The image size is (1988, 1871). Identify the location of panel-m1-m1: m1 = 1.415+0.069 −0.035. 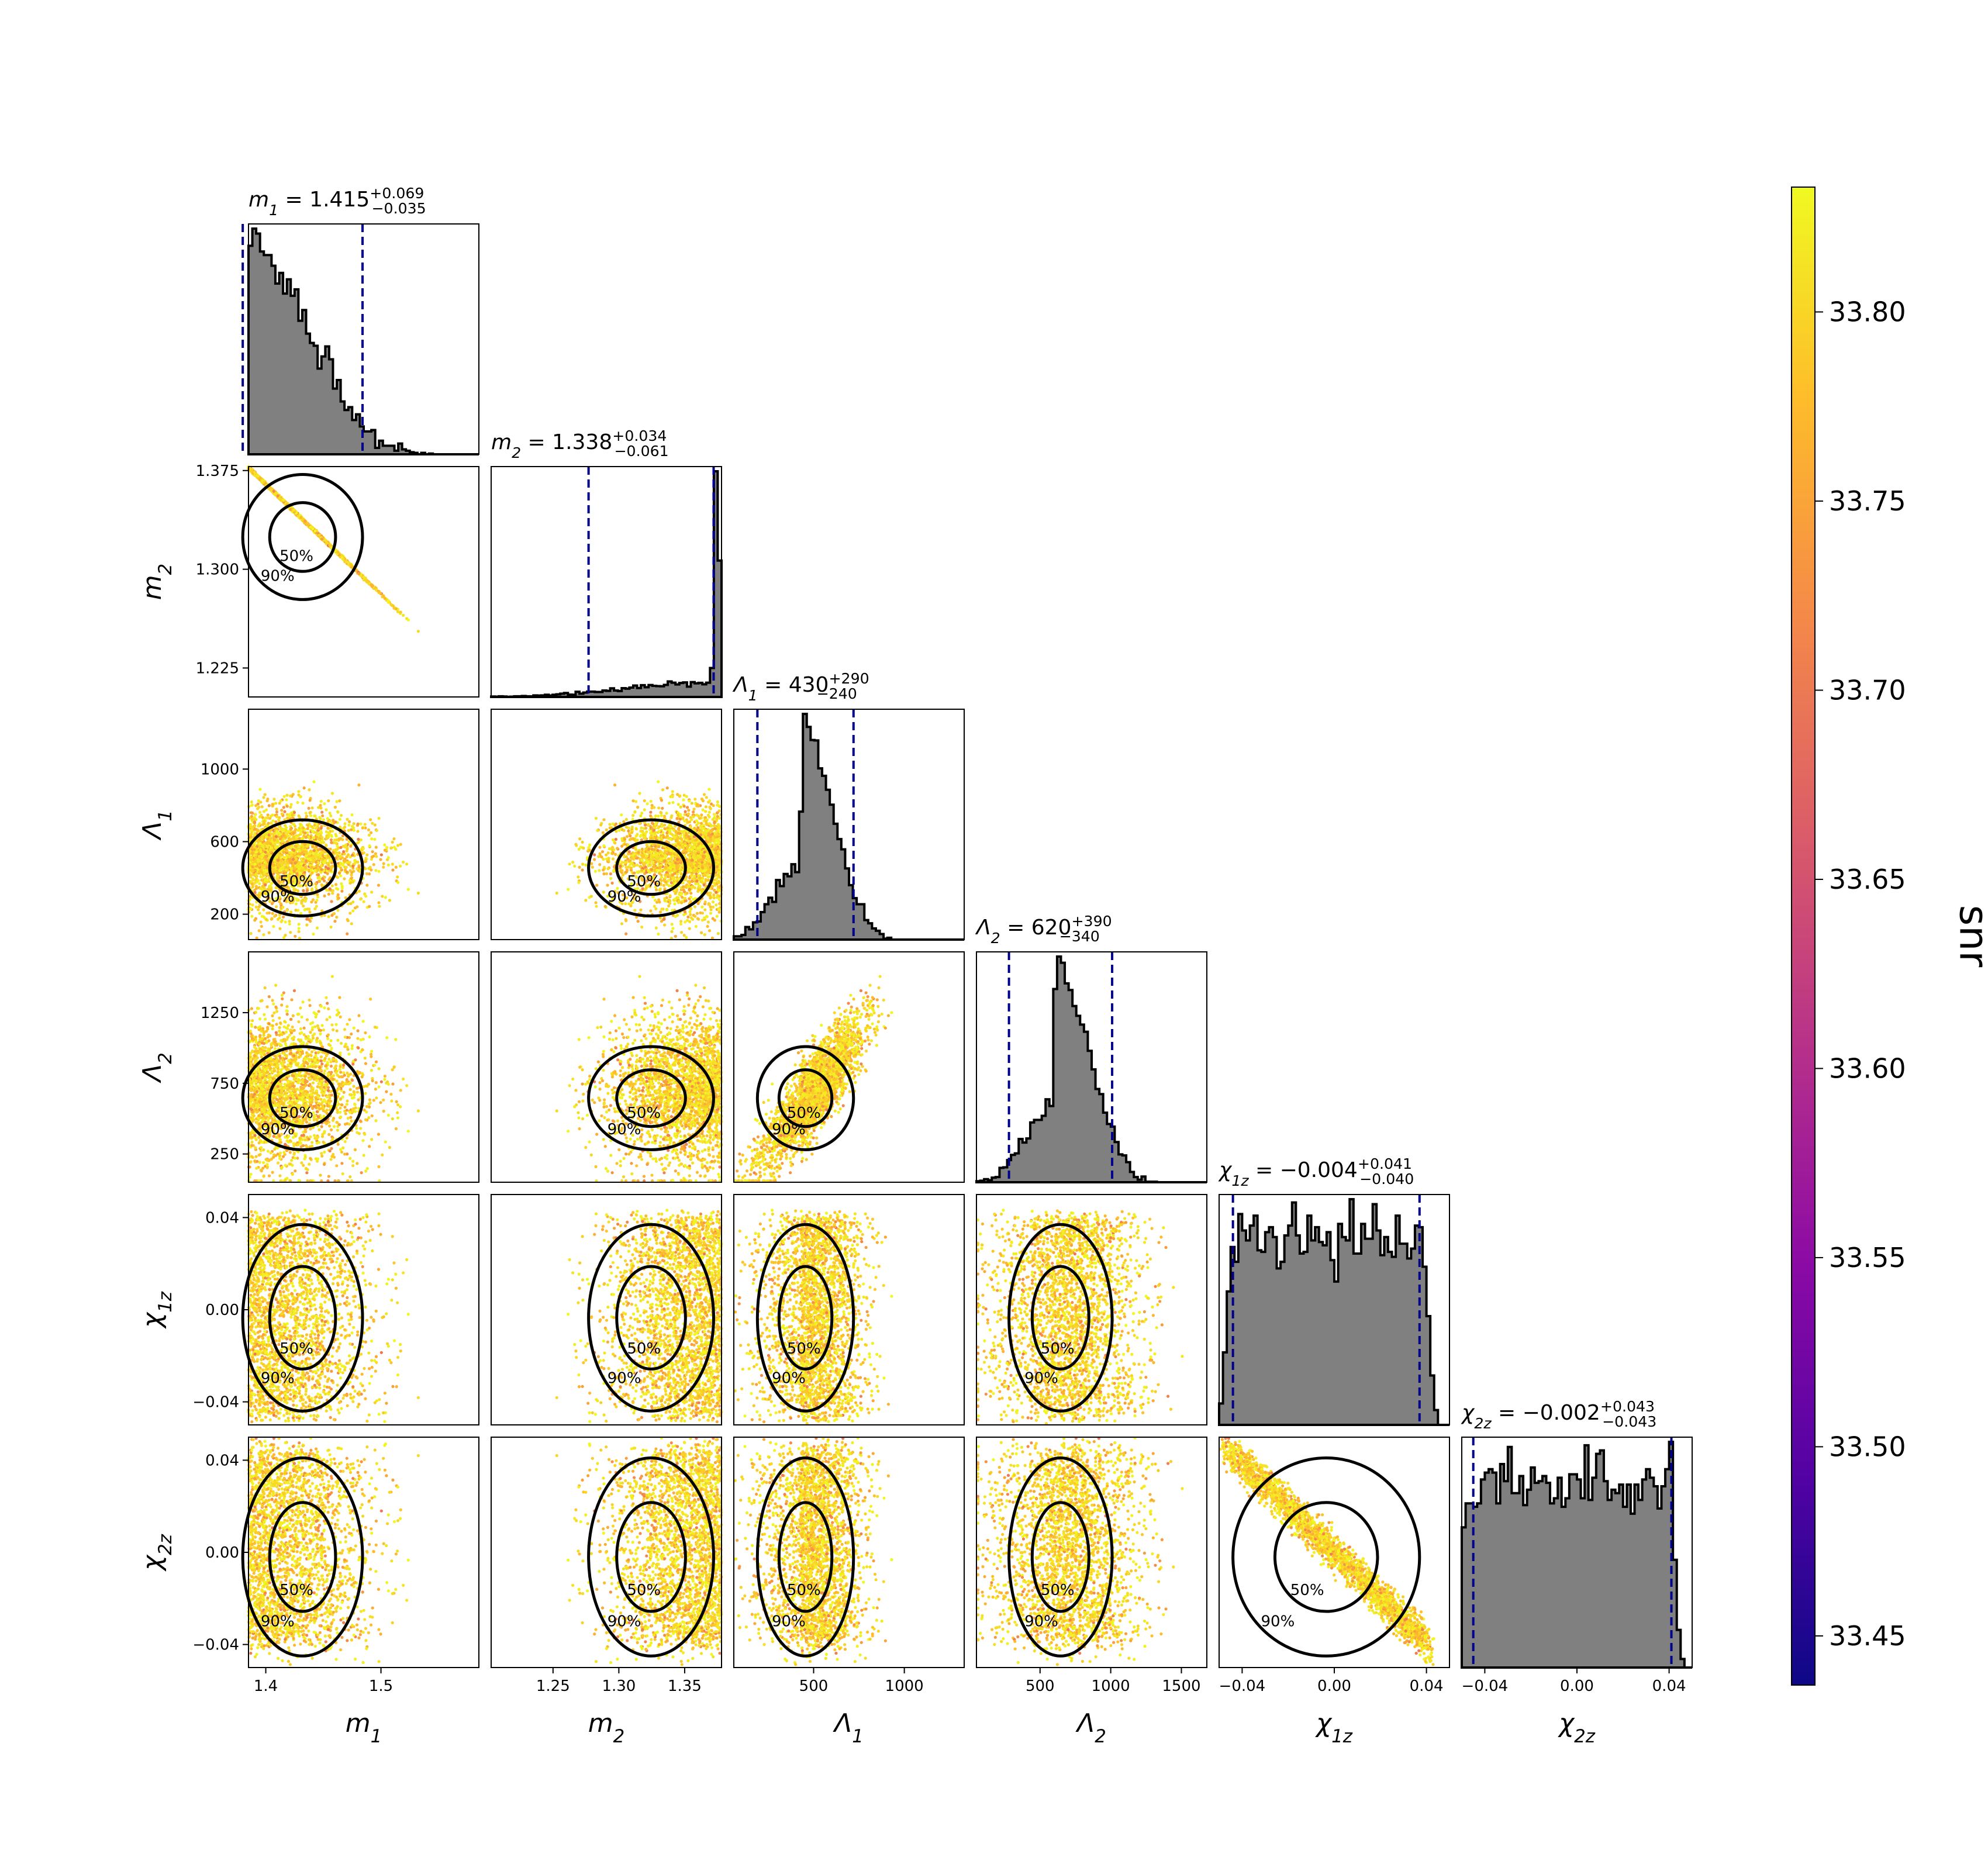
(361, 320).